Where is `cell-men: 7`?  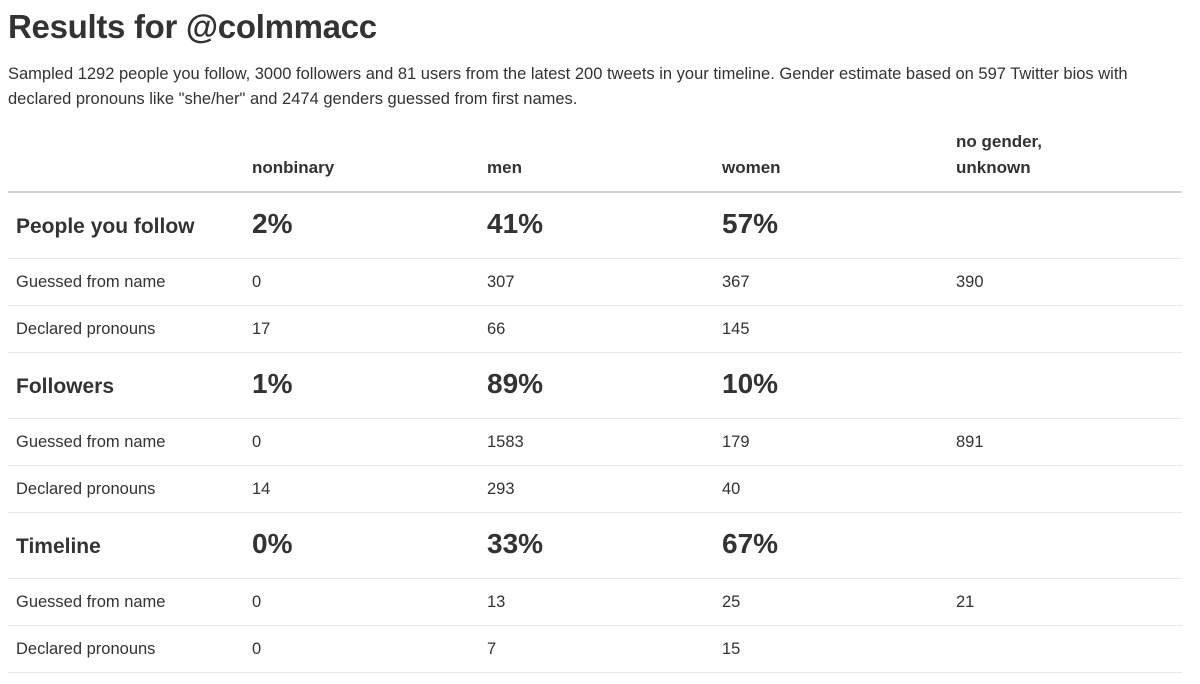 cell-men: 7 is located at coordinates (596, 649).